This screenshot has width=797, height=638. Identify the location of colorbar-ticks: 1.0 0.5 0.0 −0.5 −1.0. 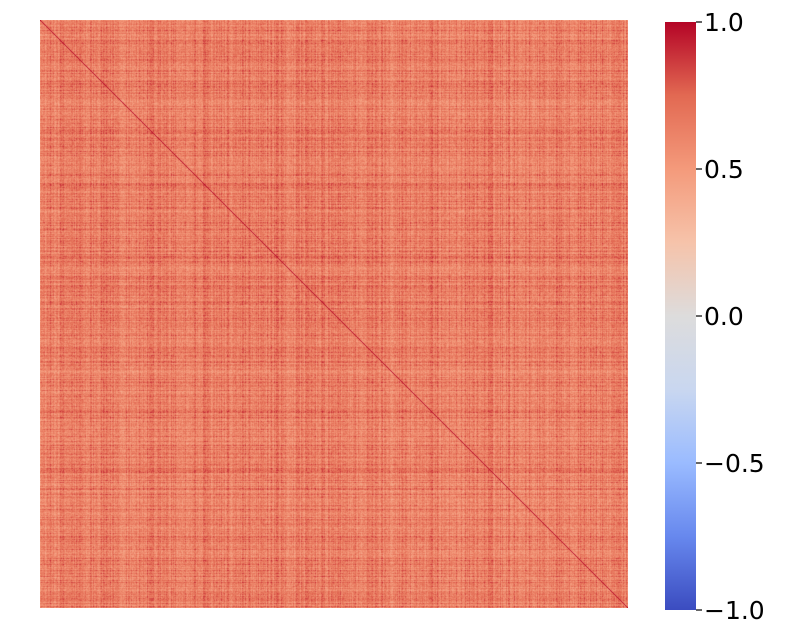
(730, 316).